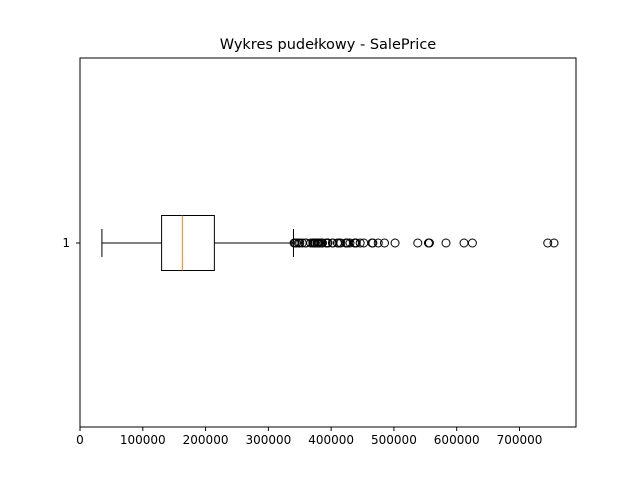  I want to click on x-tick-label: 600000, so click(457, 440).